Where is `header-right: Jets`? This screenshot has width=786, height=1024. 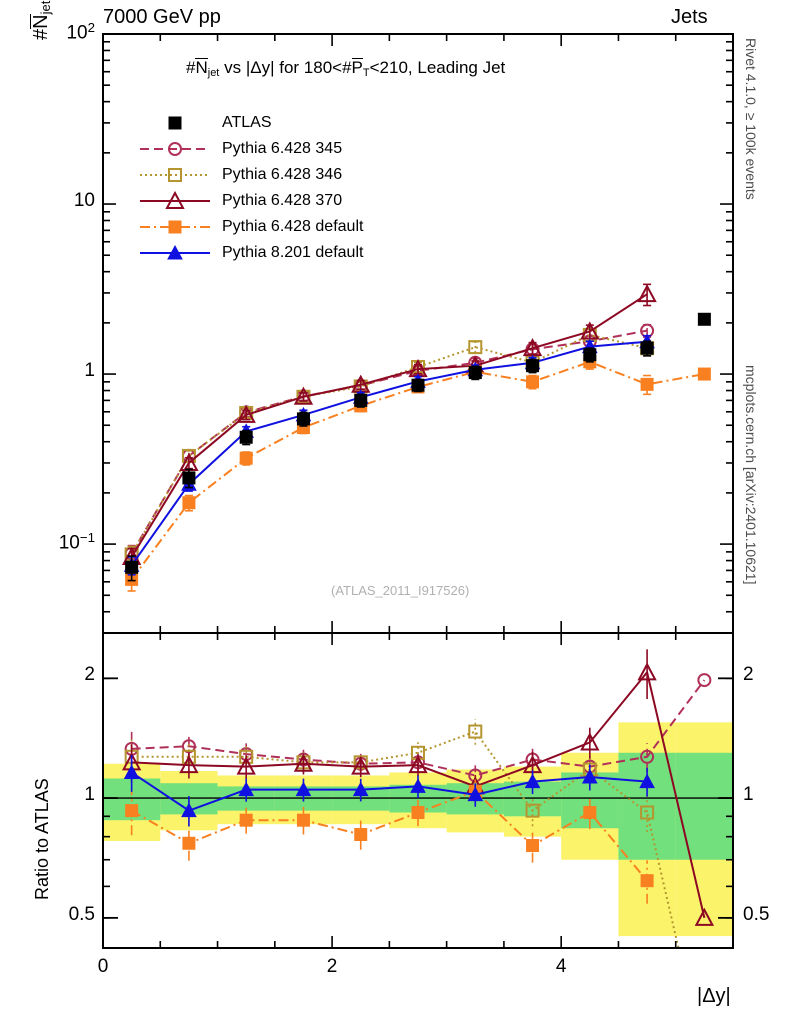
header-right: Jets is located at coordinates (689, 17).